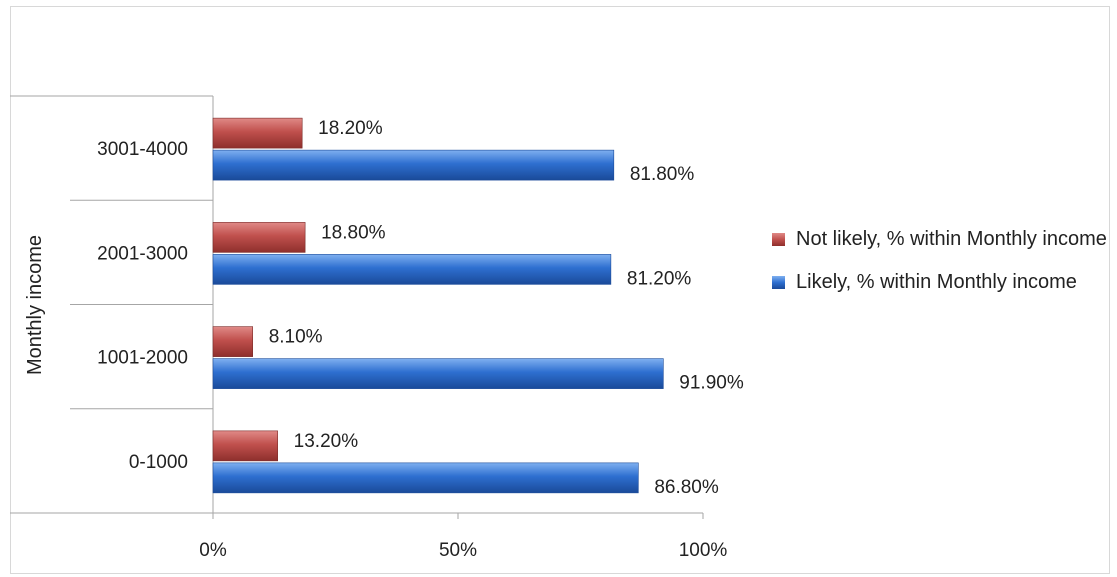 The image size is (1117, 577). What do you see at coordinates (711, 383) in the screenshot?
I see `data-label-likely: 91.90%` at bounding box center [711, 383].